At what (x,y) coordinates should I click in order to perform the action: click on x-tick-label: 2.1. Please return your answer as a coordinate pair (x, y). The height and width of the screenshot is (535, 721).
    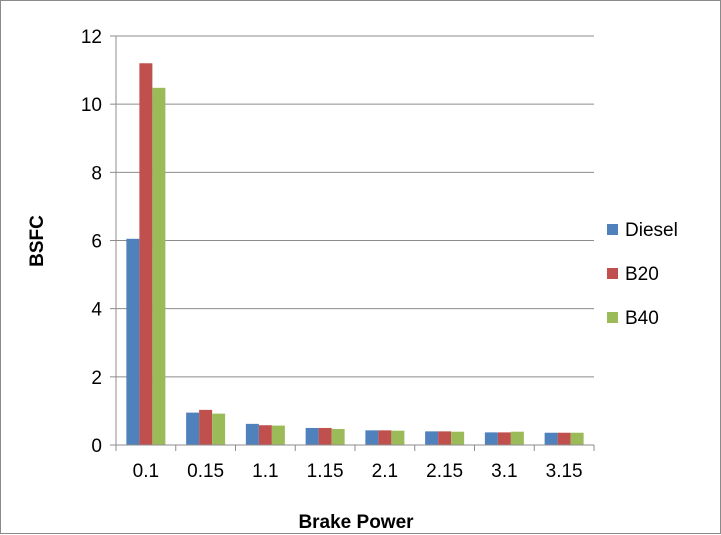
    Looking at the image, I should click on (385, 471).